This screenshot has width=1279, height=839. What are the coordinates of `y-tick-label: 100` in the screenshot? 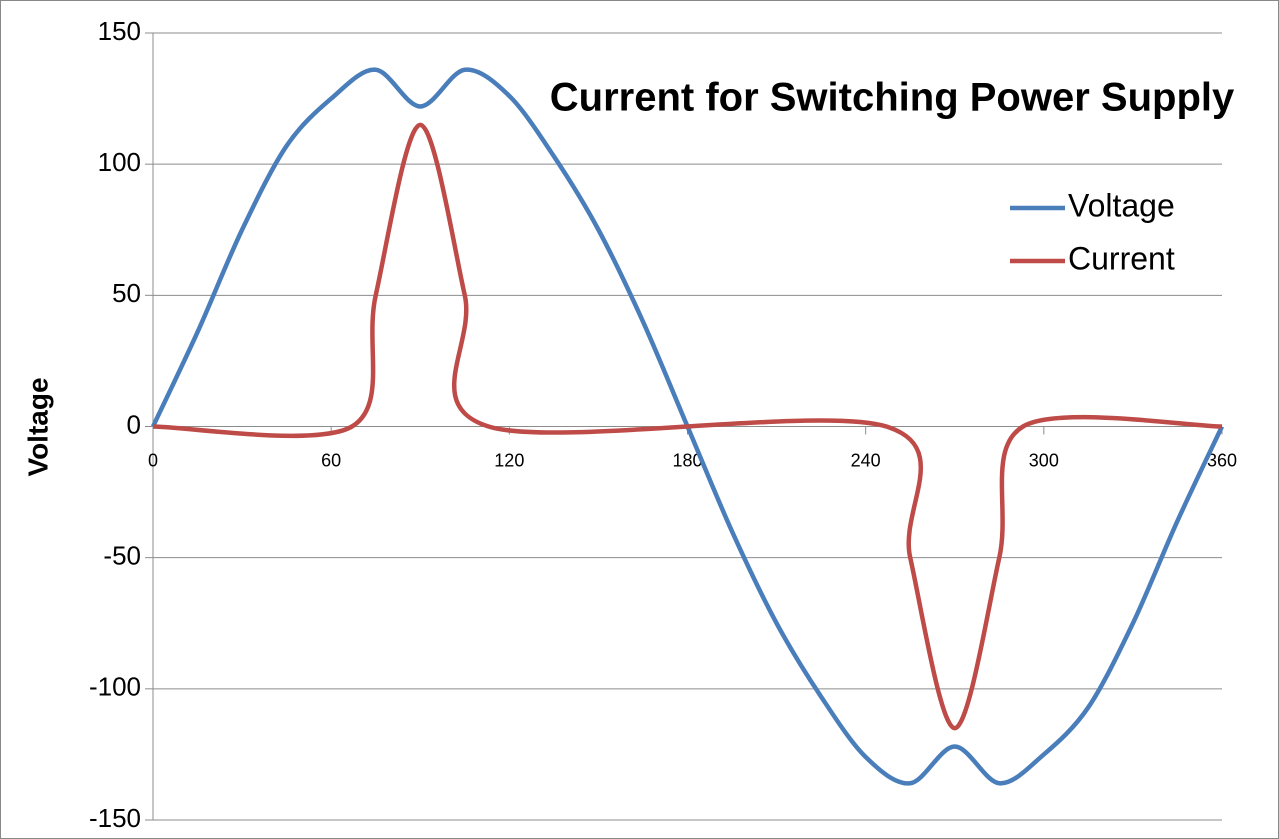 It's located at (119, 162).